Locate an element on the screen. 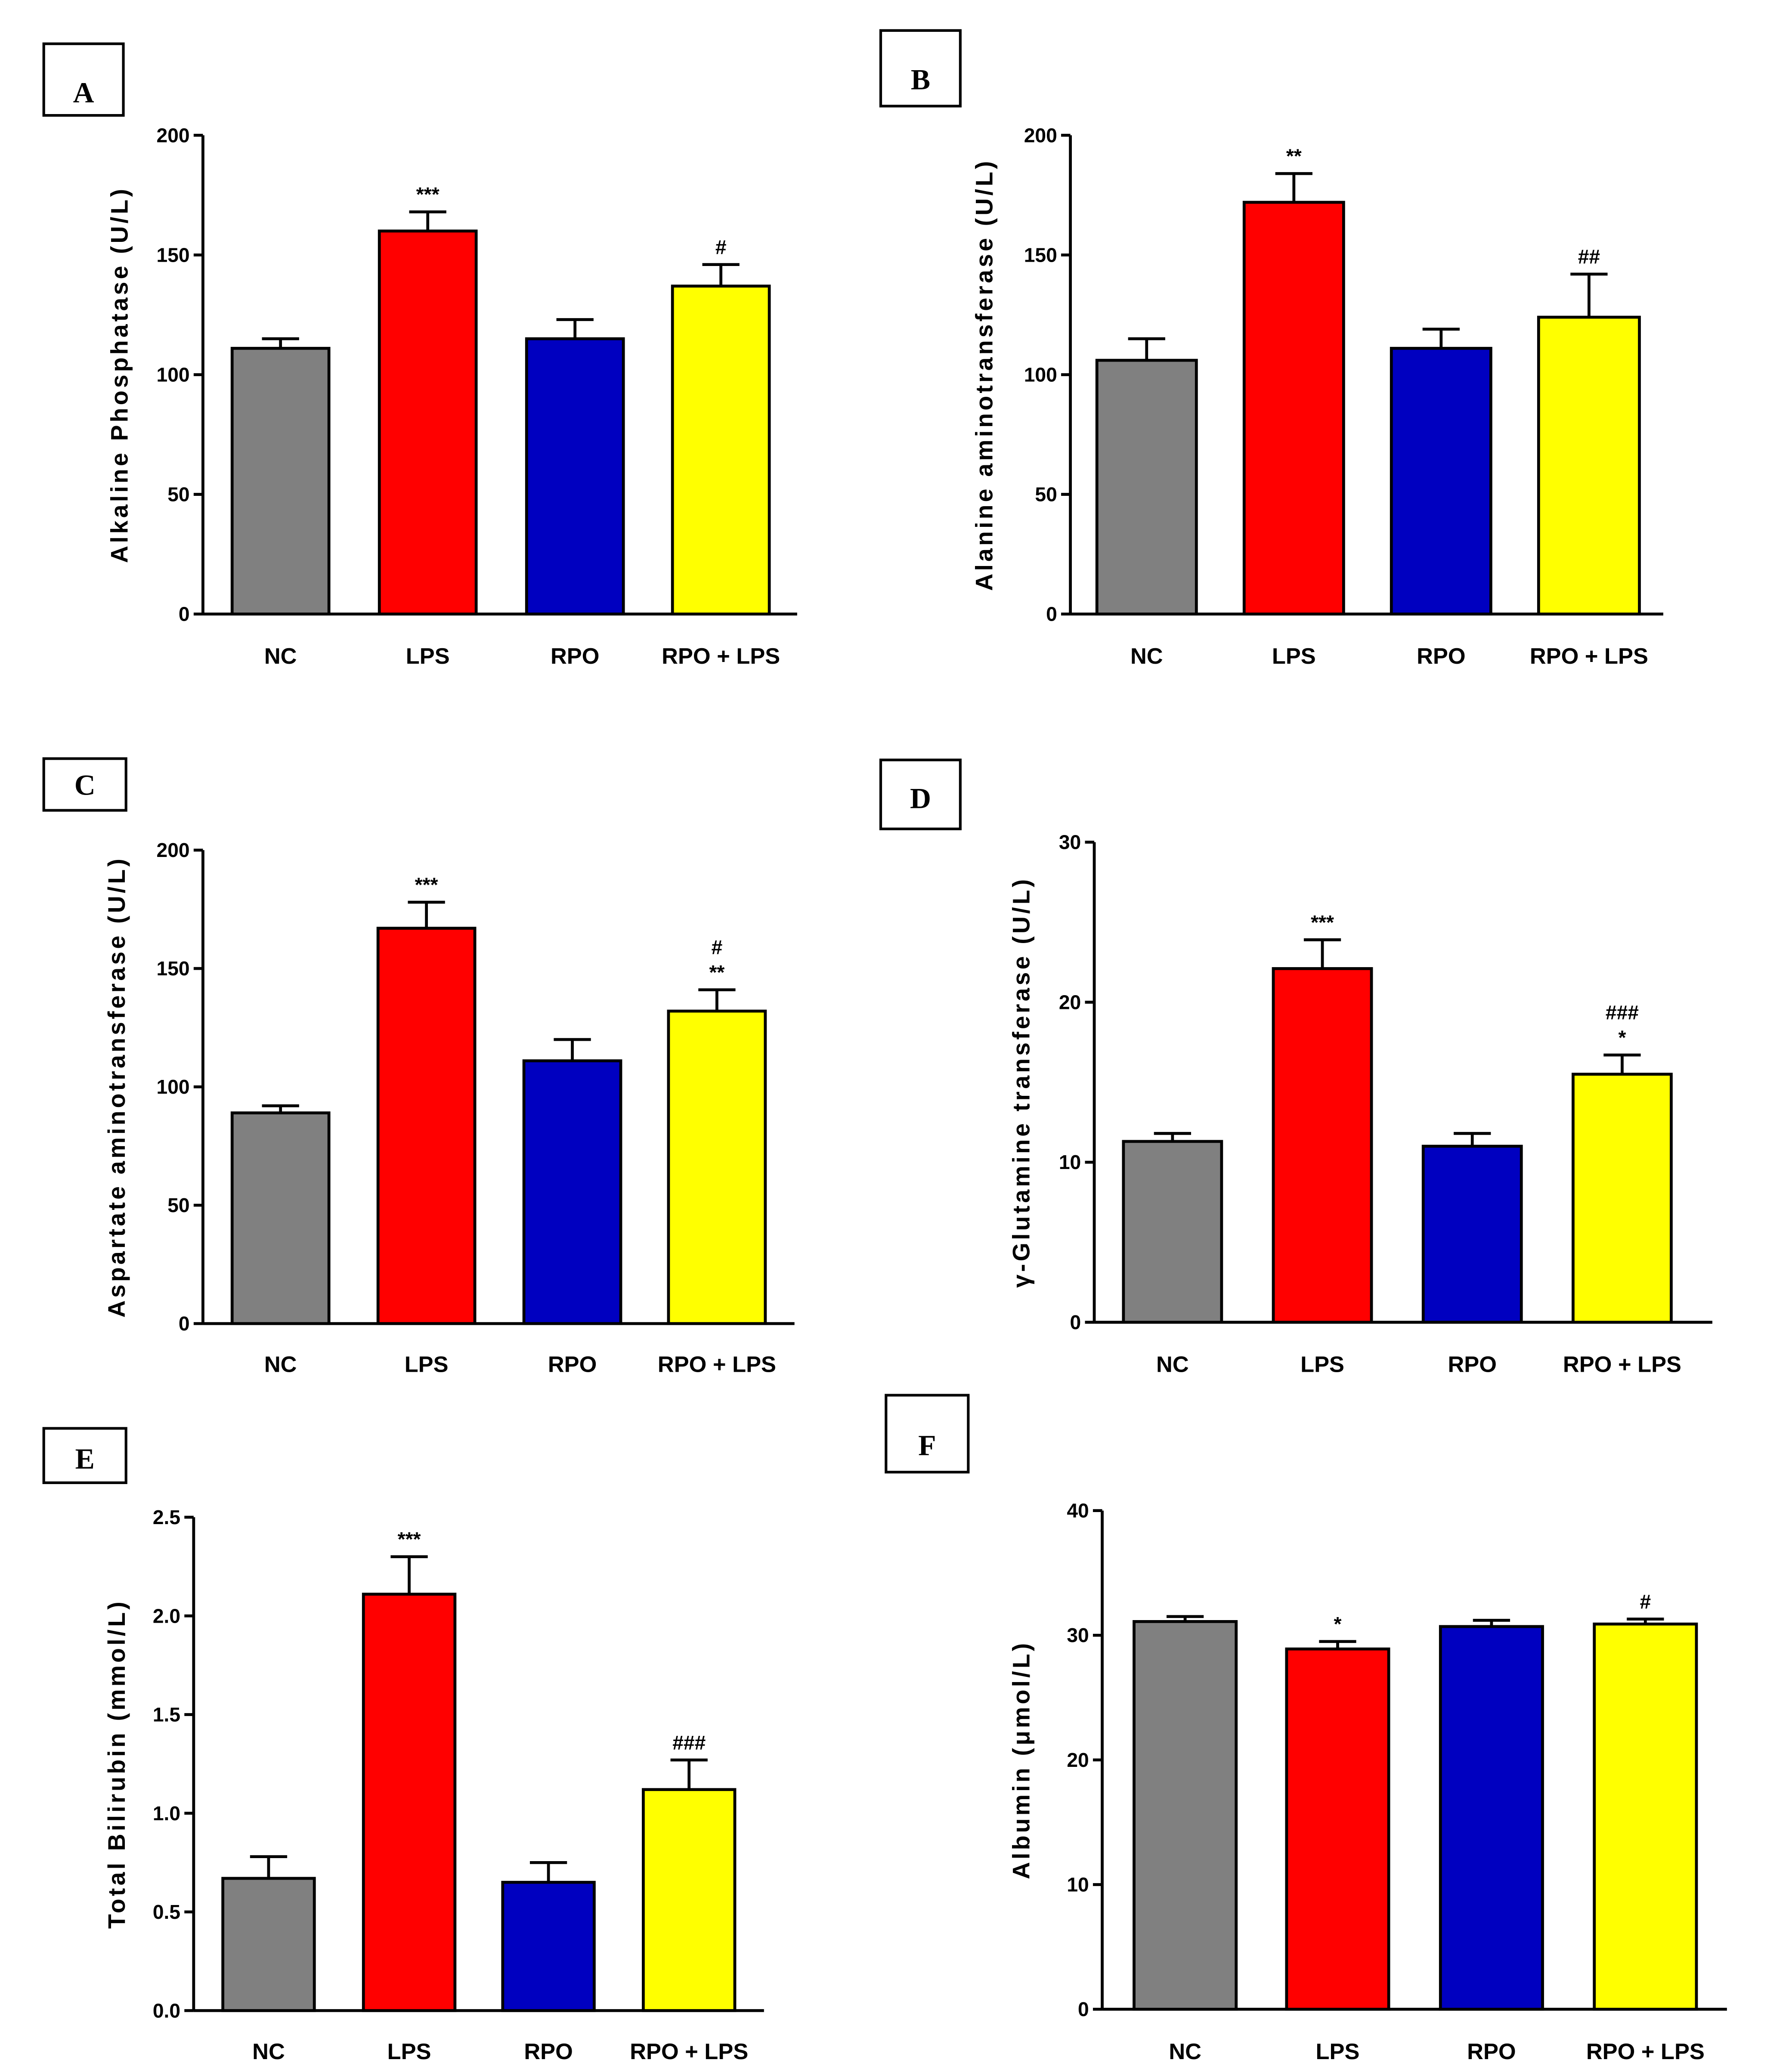  y-tick-label: 40 is located at coordinates (1078, 1511).